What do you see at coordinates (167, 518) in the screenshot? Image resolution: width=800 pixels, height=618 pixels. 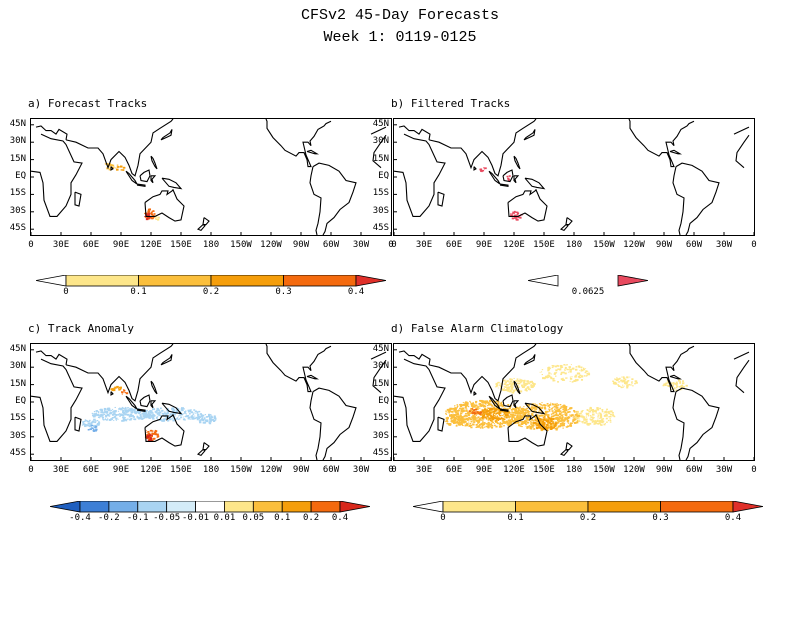 I see `colorbar-label: -0.05` at bounding box center [167, 518].